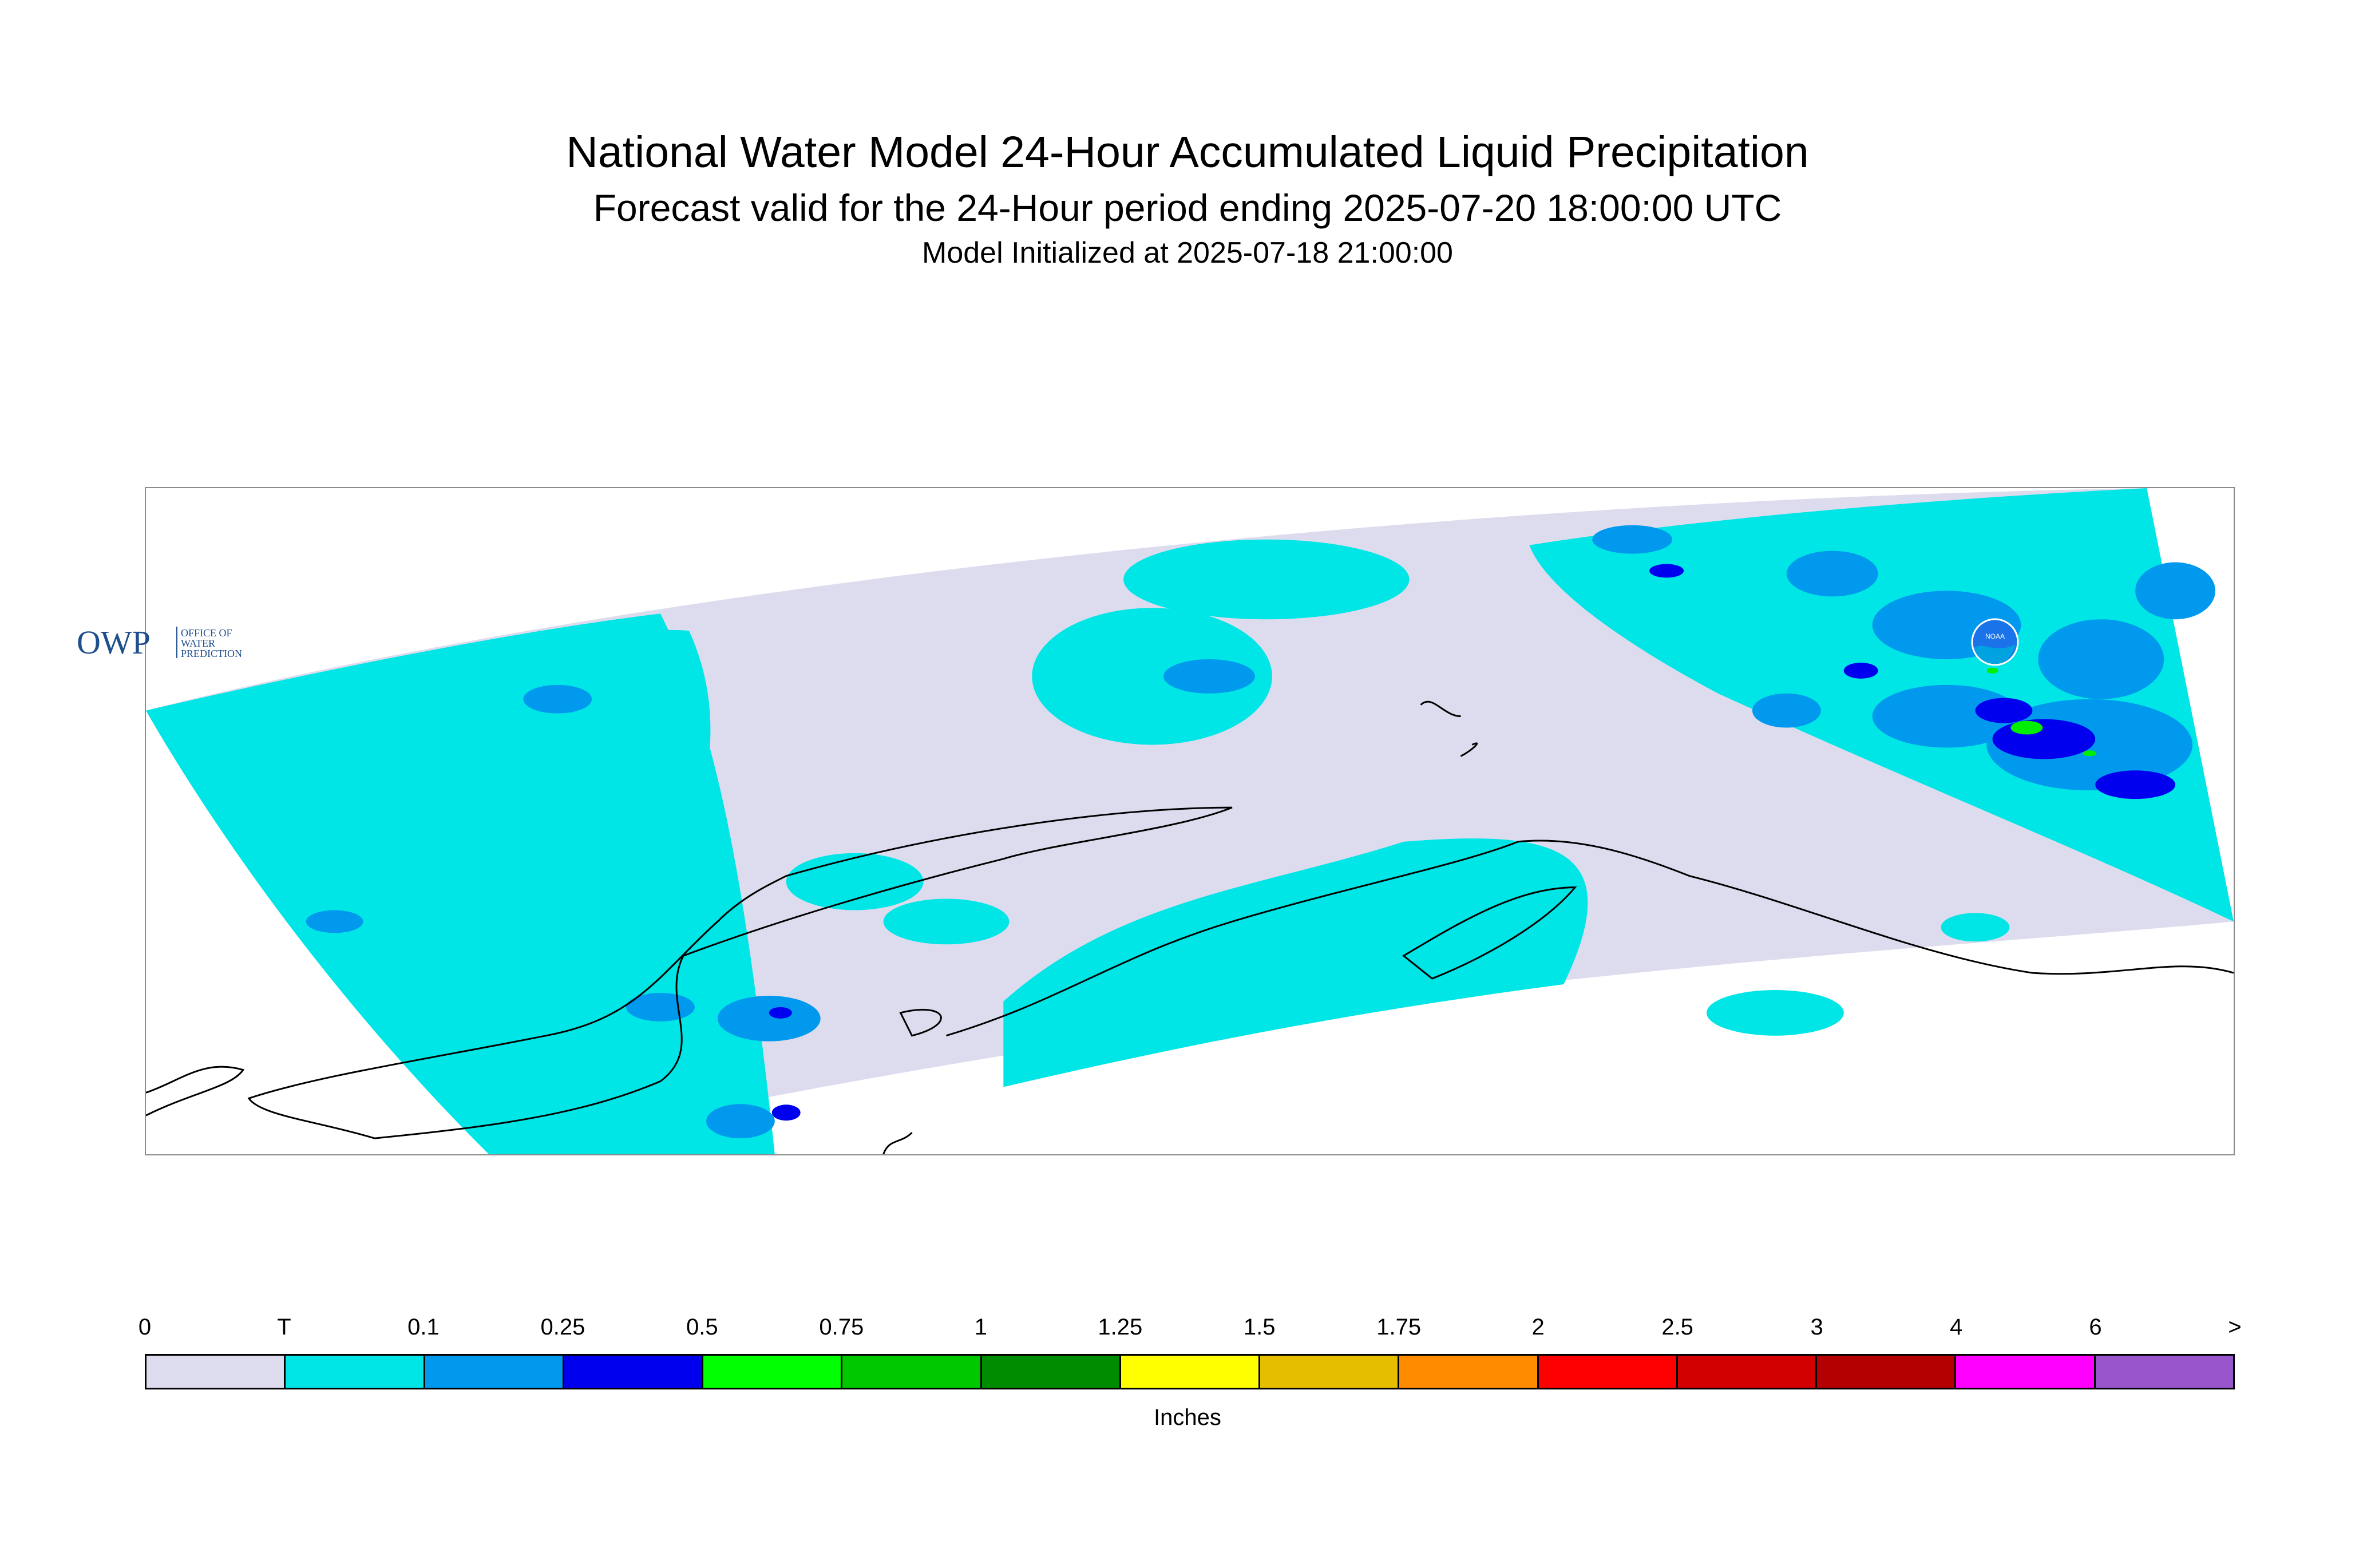 Image resolution: width=2375 pixels, height=1568 pixels. Describe the element at coordinates (2235, 1327) in the screenshot. I see `legend-tick-label: >` at that location.